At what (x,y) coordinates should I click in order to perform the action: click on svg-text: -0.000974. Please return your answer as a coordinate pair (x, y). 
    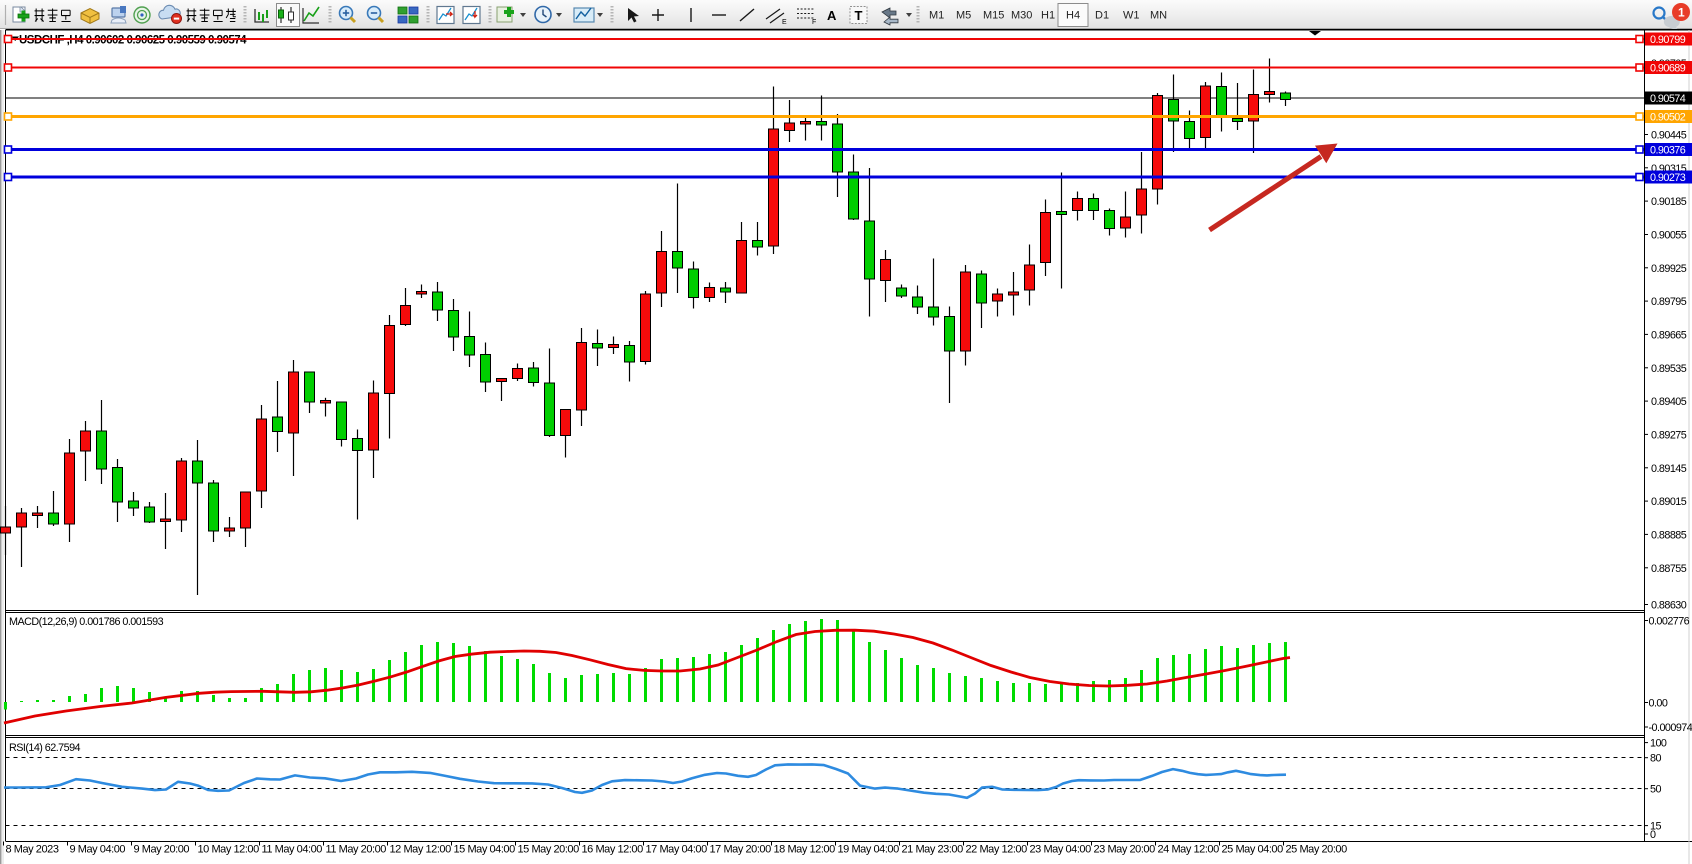
    Looking at the image, I should click on (1670, 728).